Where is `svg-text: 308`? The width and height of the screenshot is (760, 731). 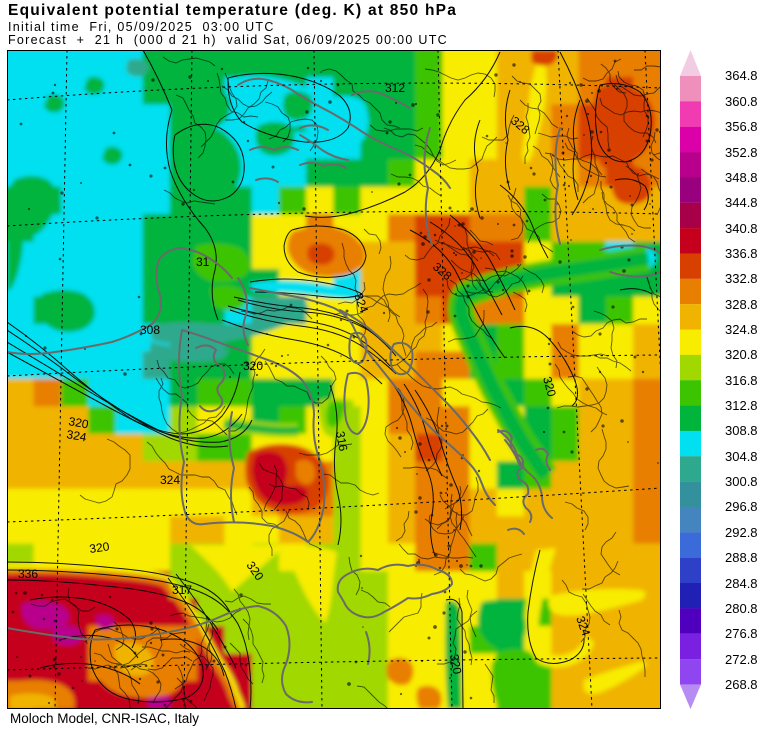 svg-text: 308 is located at coordinates (150, 330).